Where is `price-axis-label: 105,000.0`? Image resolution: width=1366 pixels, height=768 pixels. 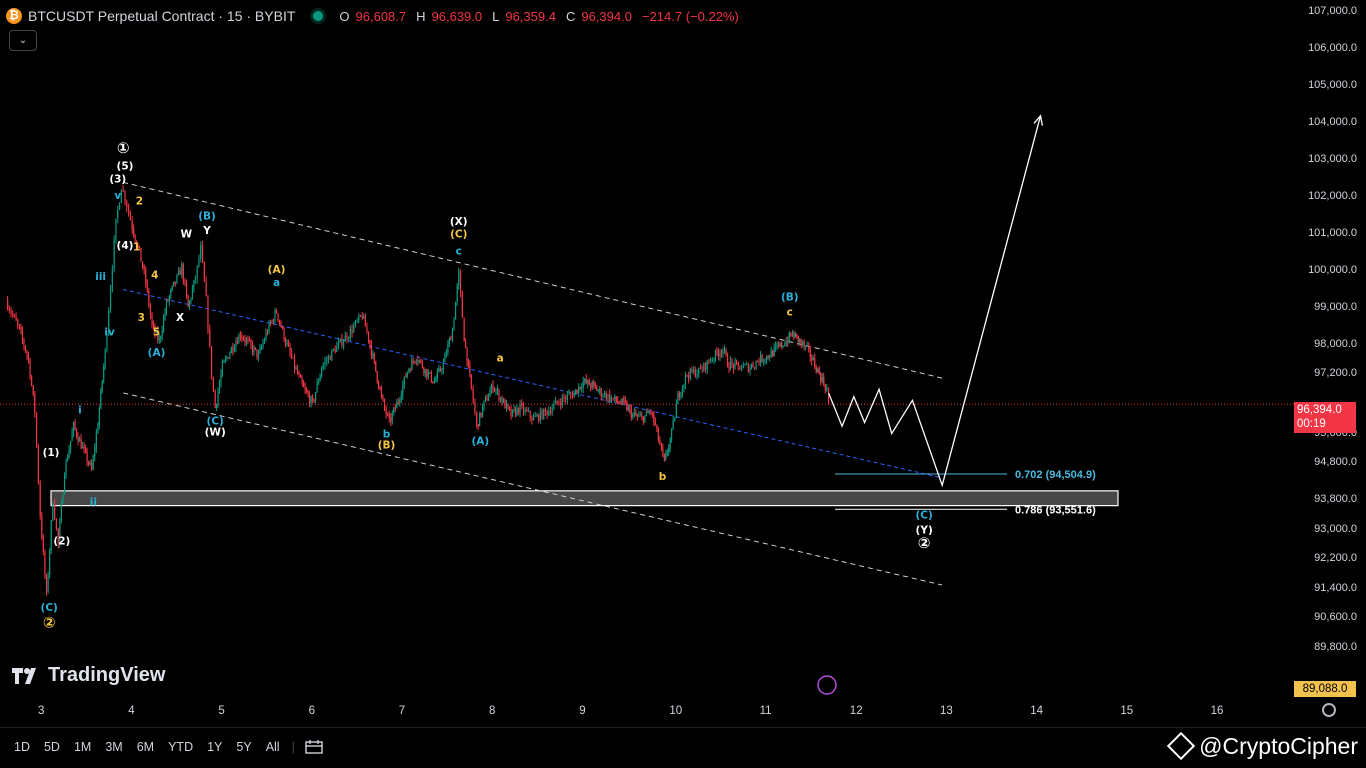 price-axis-label: 105,000.0 is located at coordinates (1332, 85).